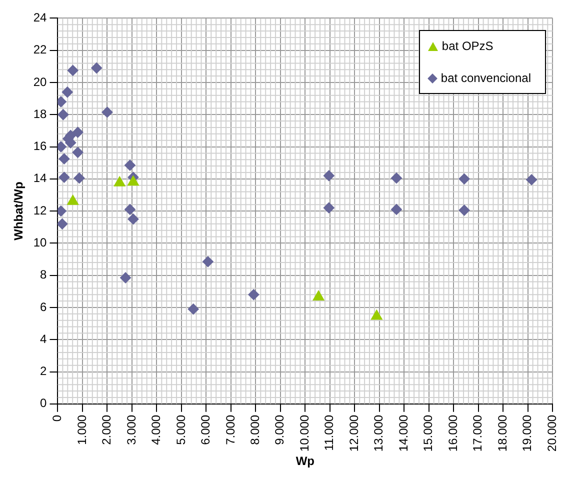  What do you see at coordinates (107, 429) in the screenshot?
I see `x-tick-label: 2.000` at bounding box center [107, 429].